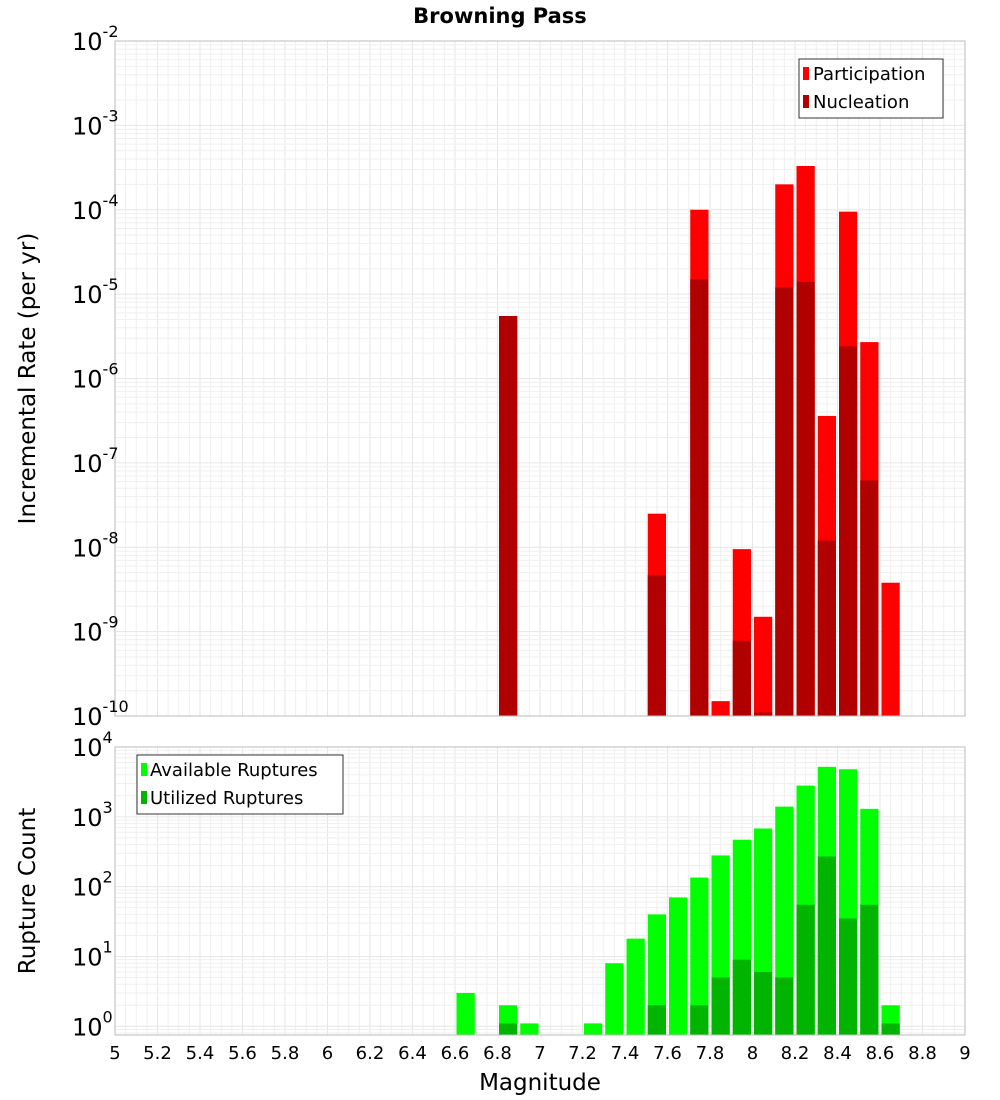  Describe the element at coordinates (28, 891) in the screenshot. I see `bottom-plot-y-axis-title: Rupture Count` at that location.